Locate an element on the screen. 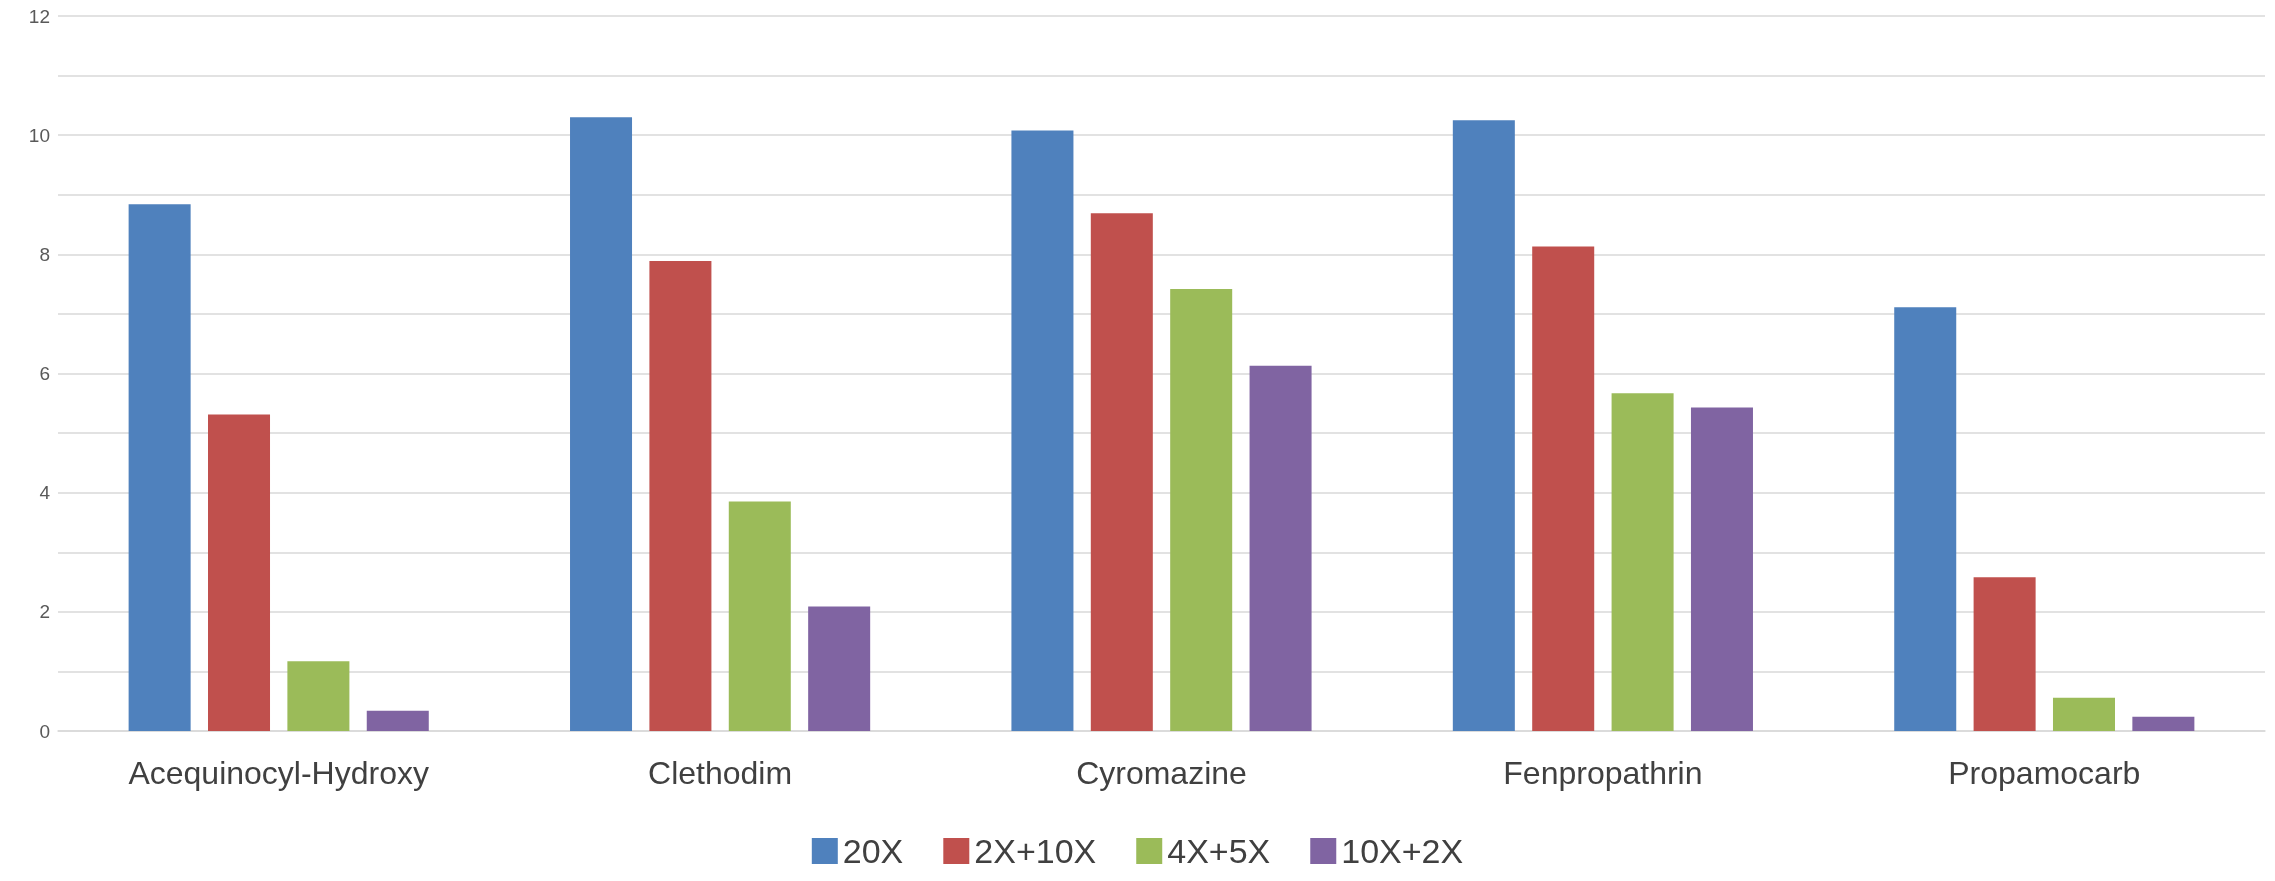 The height and width of the screenshot is (881, 2275). legend-label: 2X+10X is located at coordinates (1035, 851).